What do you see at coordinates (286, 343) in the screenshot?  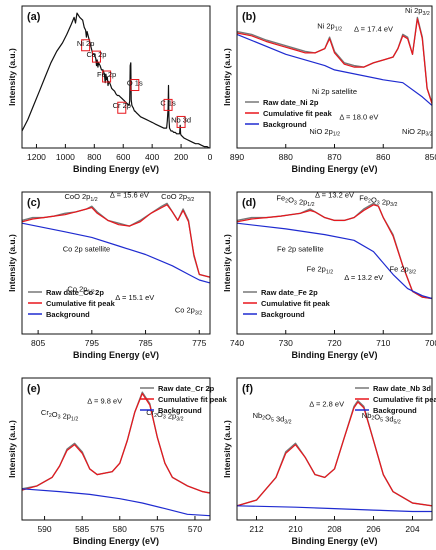 I see `x-tick-label: 730` at bounding box center [286, 343].